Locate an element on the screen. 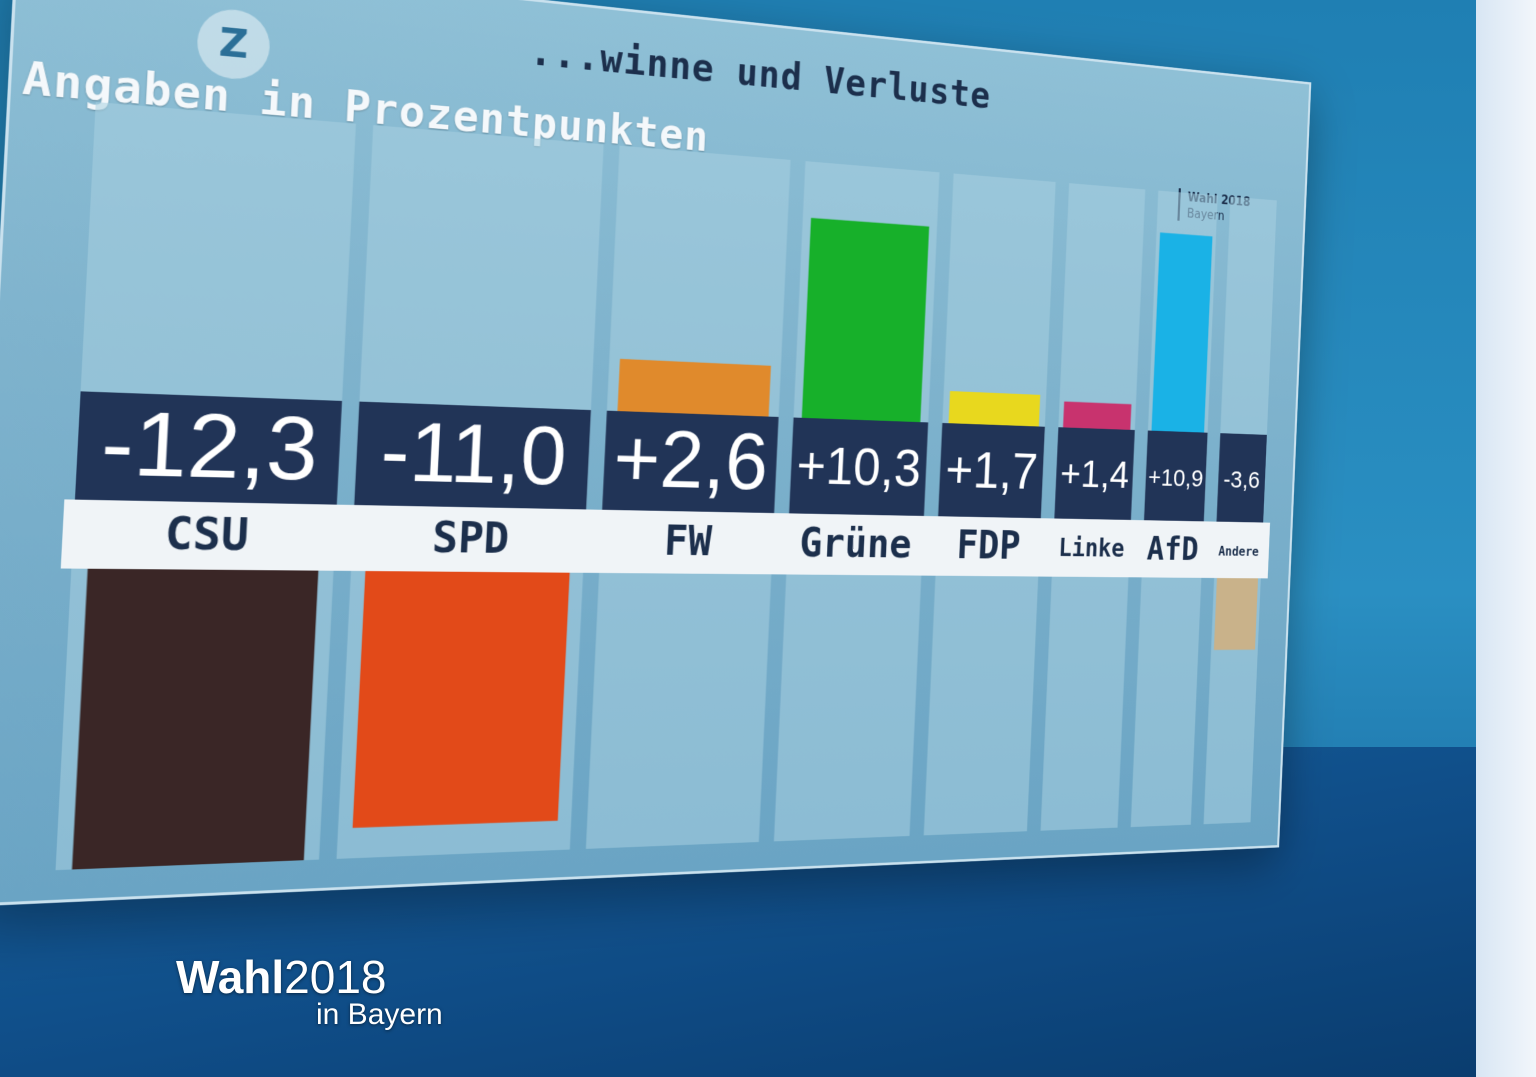 The width and height of the screenshot is (1536, 1077). bar-andere is located at coordinates (1236, 614).